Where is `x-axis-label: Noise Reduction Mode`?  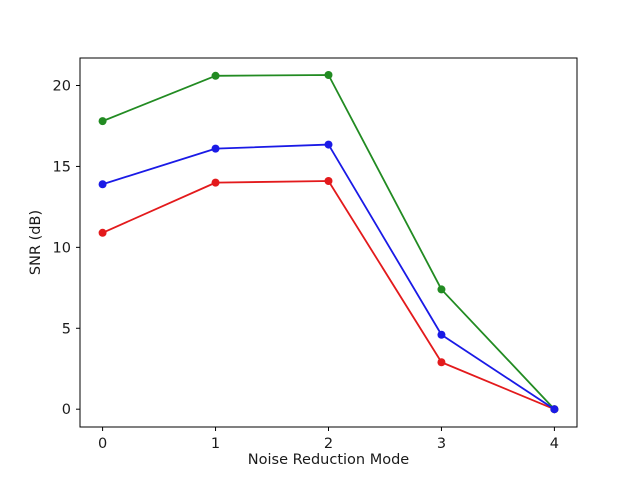
x-axis-label: Noise Reduction Mode is located at coordinates (329, 460).